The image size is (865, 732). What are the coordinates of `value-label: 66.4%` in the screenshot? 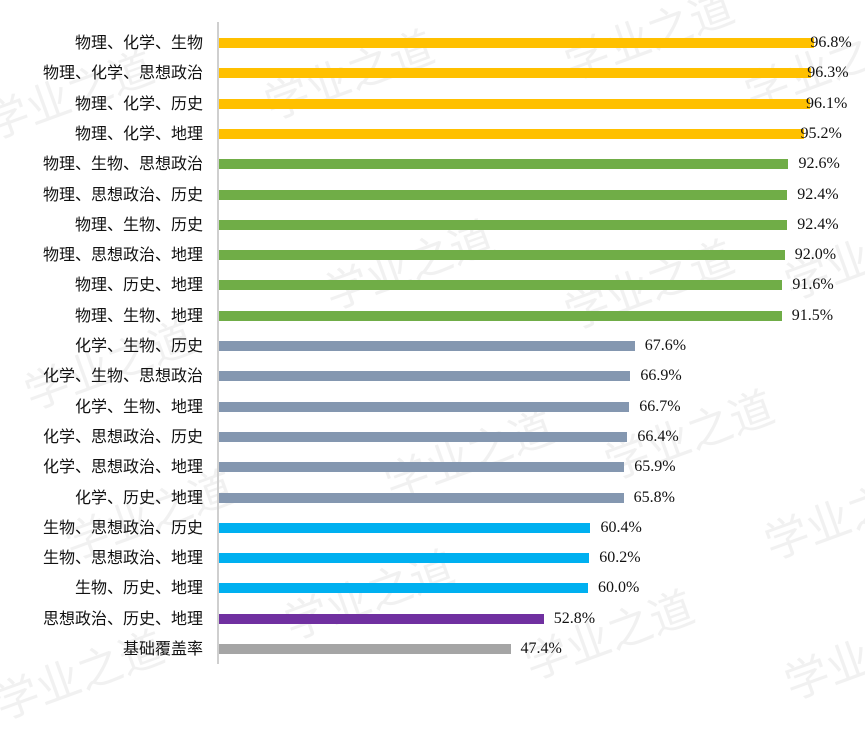 It's located at (658, 436).